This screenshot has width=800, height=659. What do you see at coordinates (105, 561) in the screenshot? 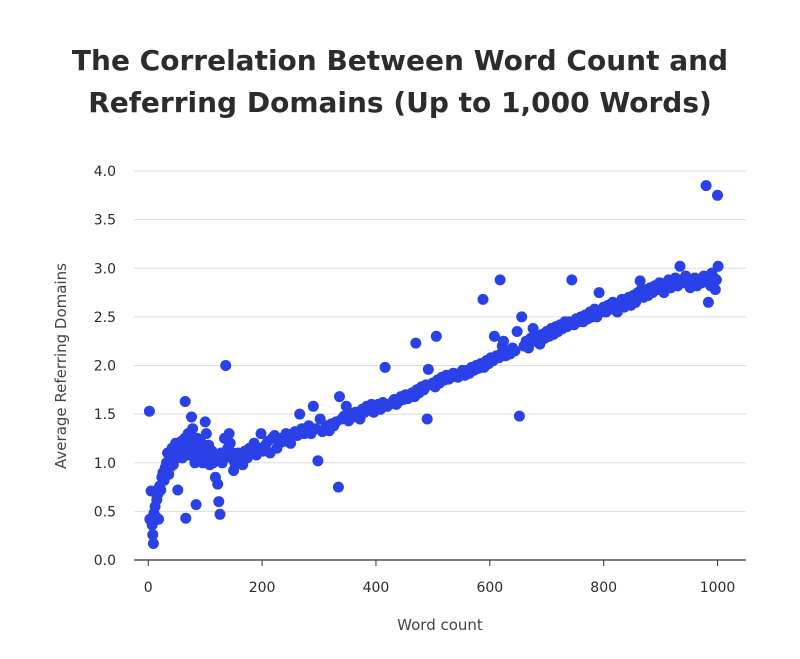
I see `y-tick-label: 0.0` at bounding box center [105, 561].